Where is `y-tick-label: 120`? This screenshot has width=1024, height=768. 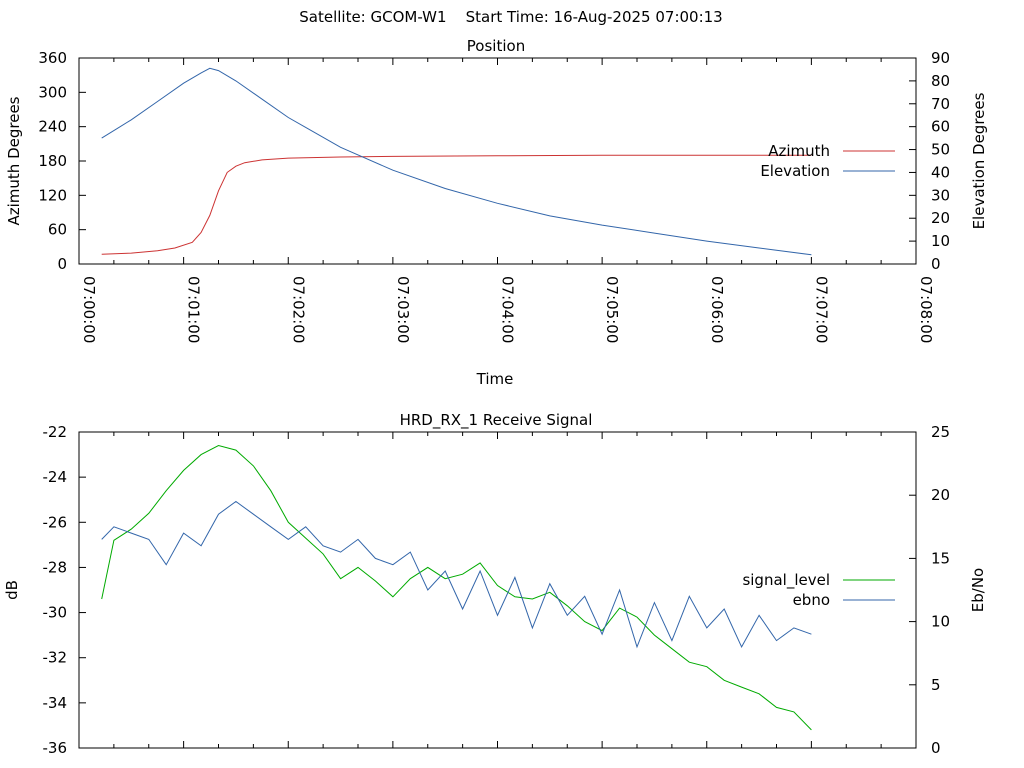
y-tick-label: 120 is located at coordinates (52, 195).